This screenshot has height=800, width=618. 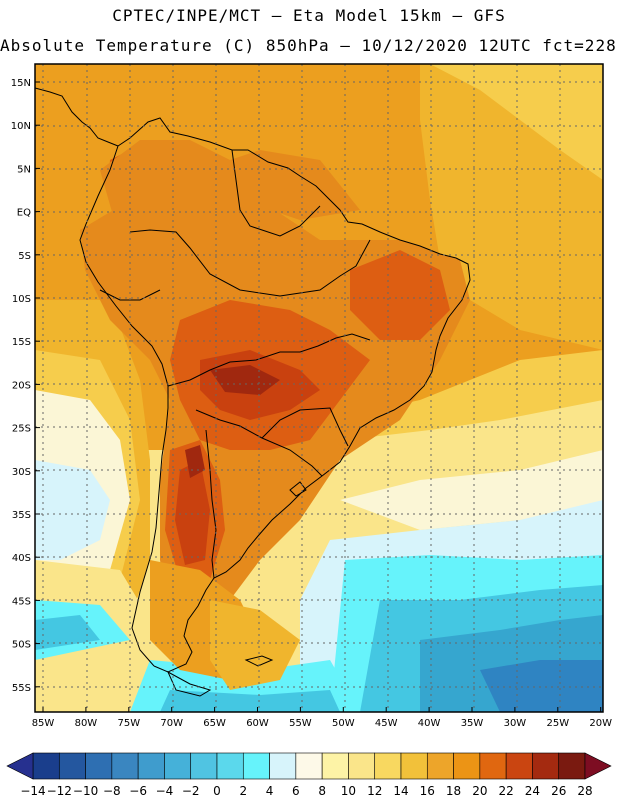 What do you see at coordinates (21, 688) in the screenshot?
I see `lat-tick-label: 55S` at bounding box center [21, 688].